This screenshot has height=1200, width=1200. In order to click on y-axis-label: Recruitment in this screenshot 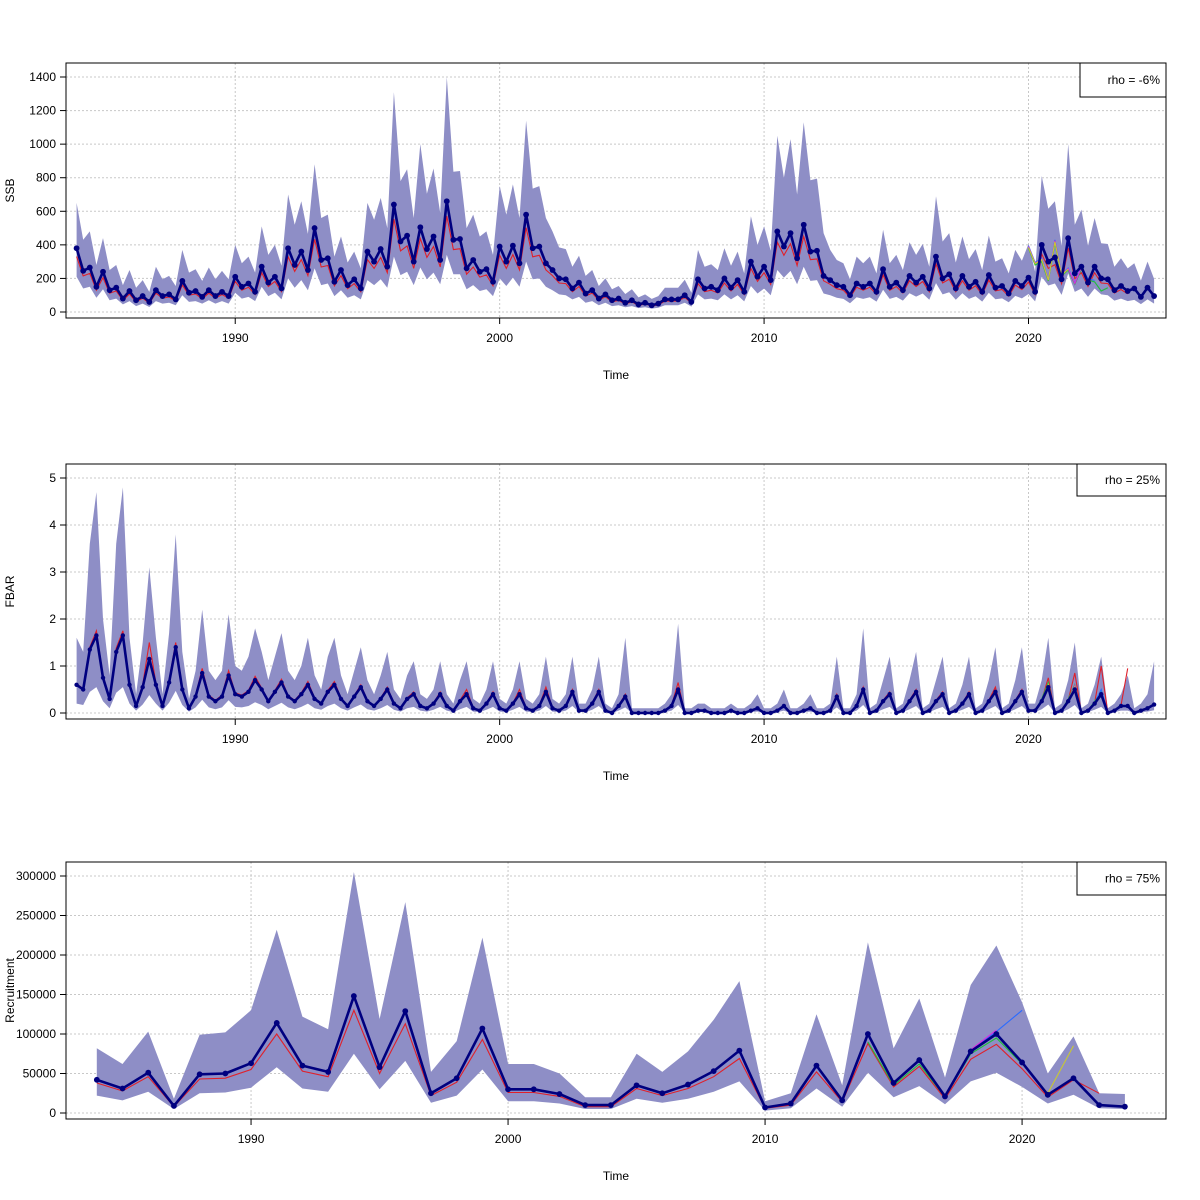, I will do `click(10, 989)`.